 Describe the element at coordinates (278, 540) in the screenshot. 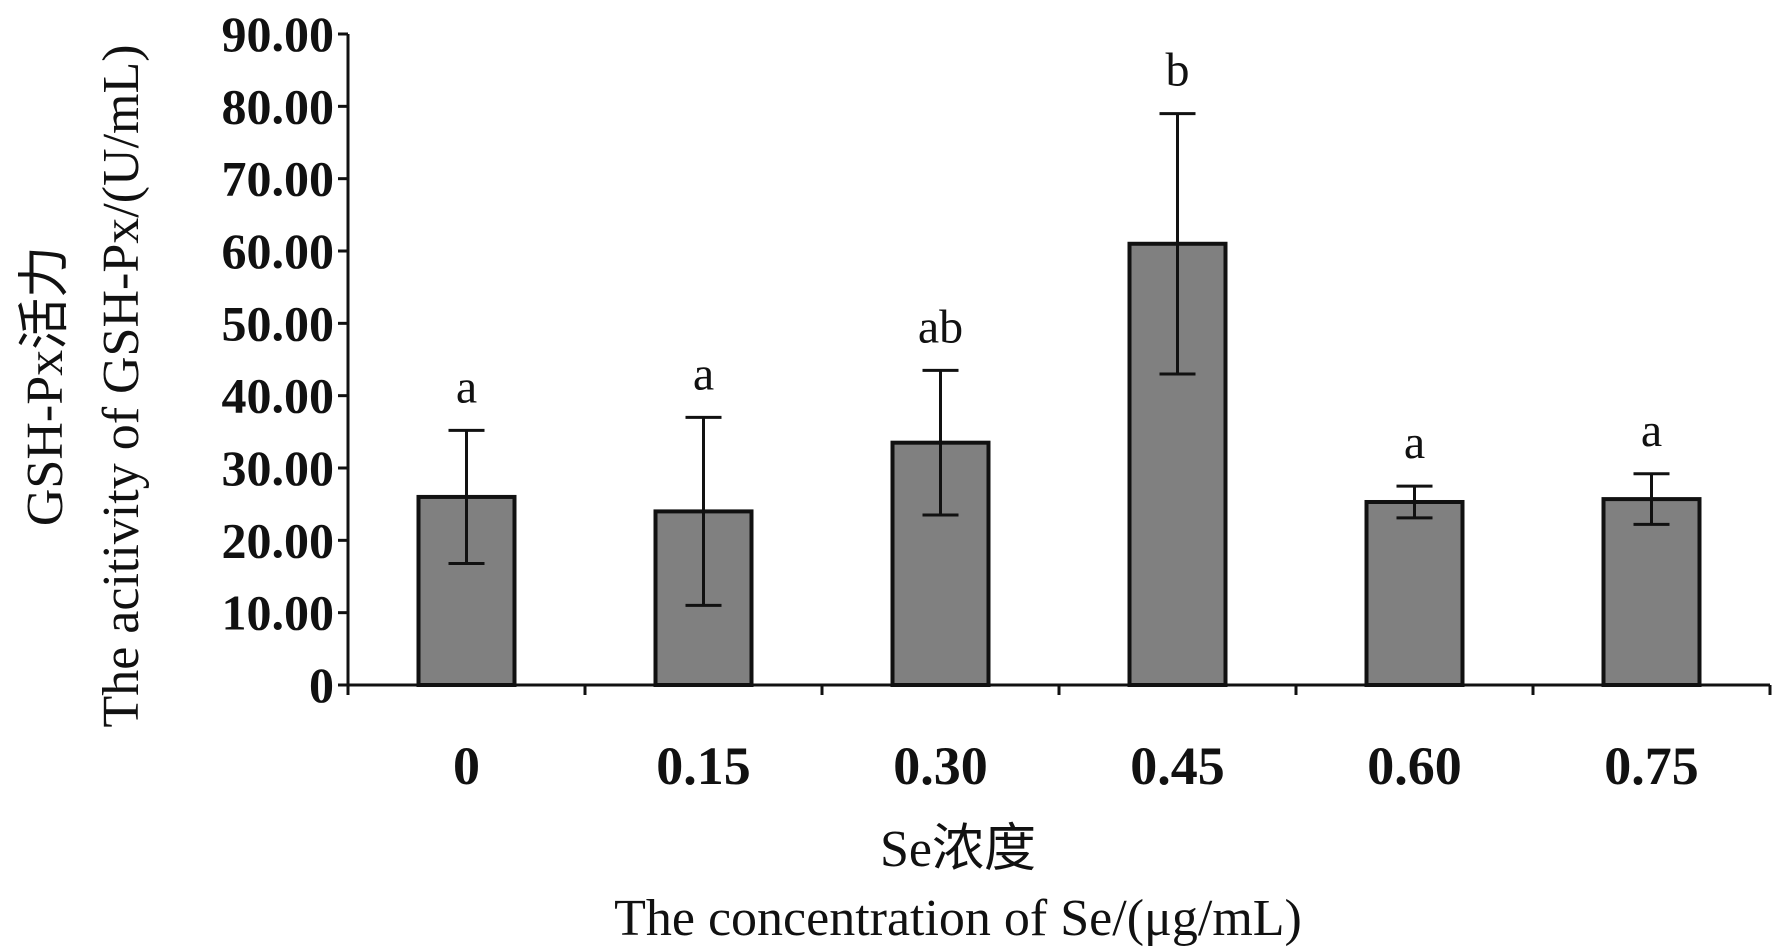

I see `y-tick-label: 20.00` at that location.